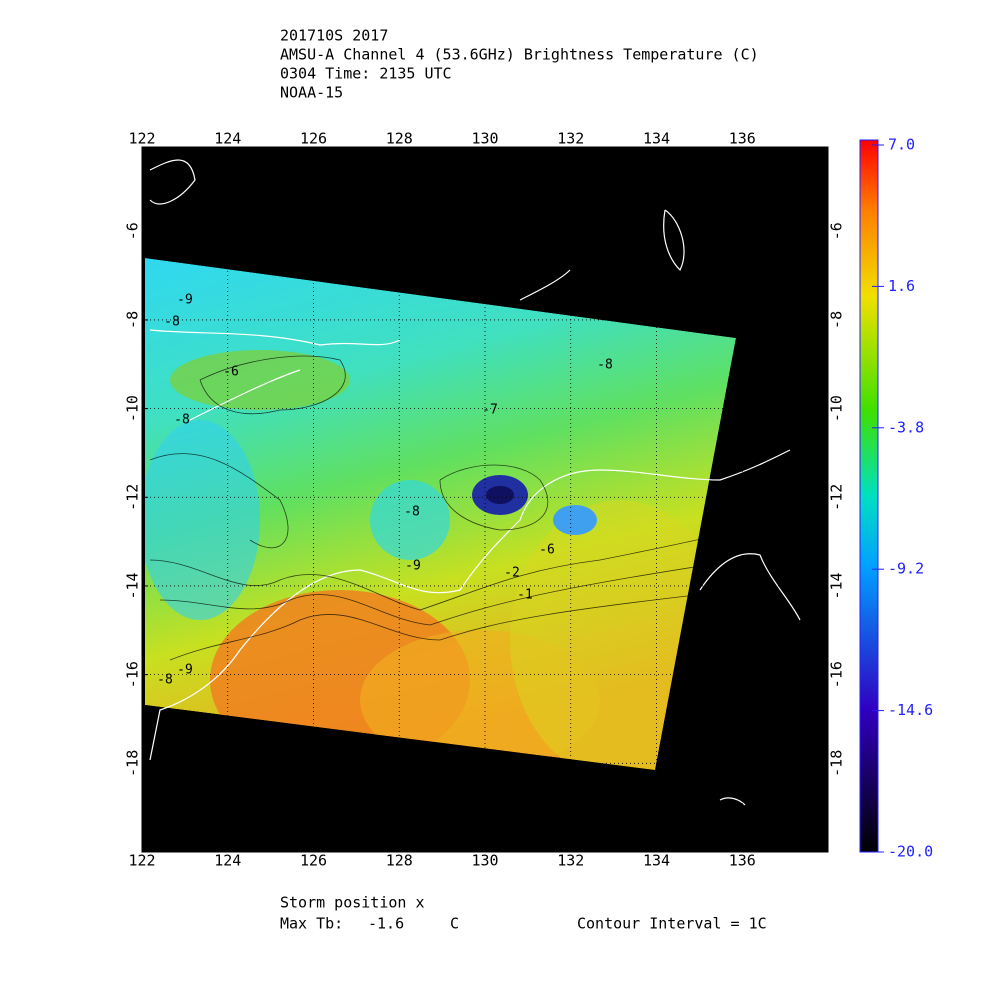 The width and height of the screenshot is (1000, 1000). What do you see at coordinates (512, 573) in the screenshot?
I see `contour-label: -2` at bounding box center [512, 573].